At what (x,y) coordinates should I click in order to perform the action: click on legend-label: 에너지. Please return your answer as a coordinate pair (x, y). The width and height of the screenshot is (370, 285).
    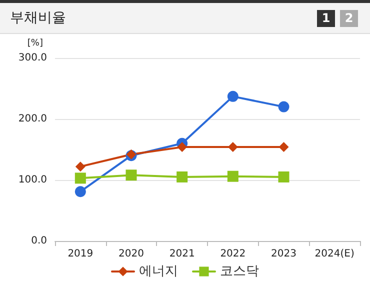
    Looking at the image, I should click on (158, 271).